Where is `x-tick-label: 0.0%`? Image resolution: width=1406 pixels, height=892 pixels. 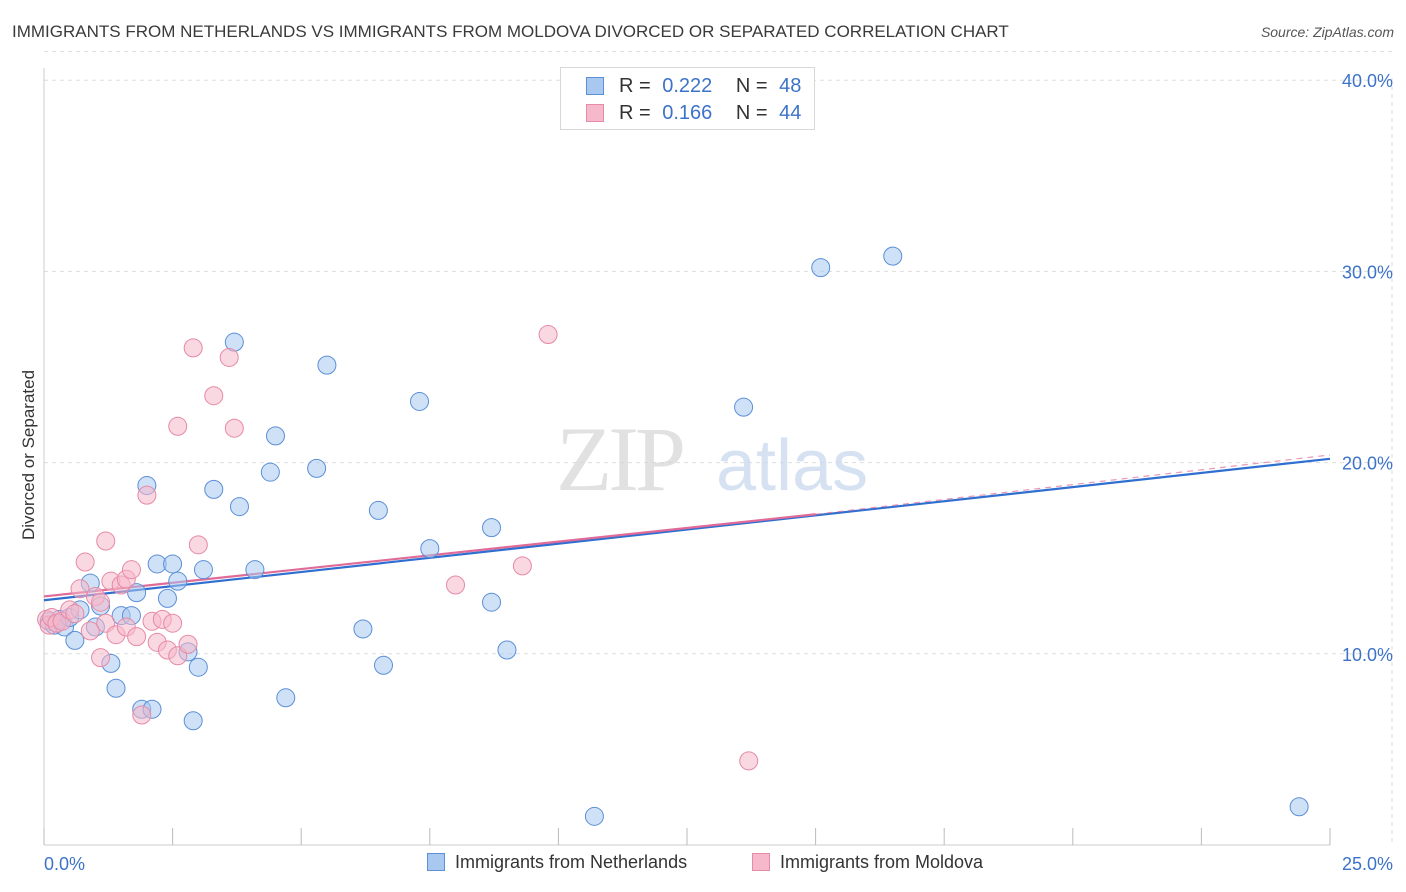
x-tick-label: 0.0% is located at coordinates (64, 864).